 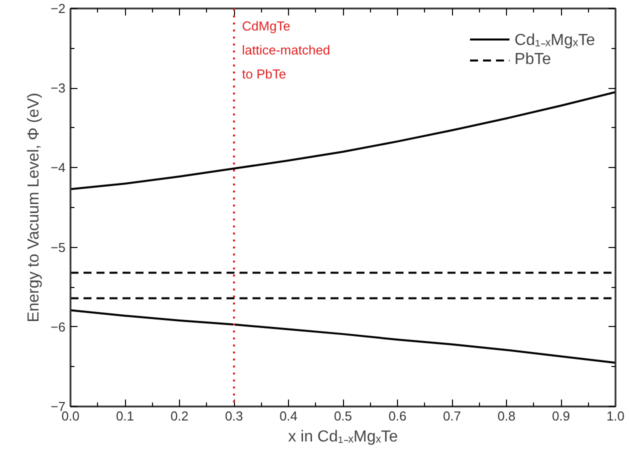 I want to click on x-tick-label: 0.1, so click(x=125, y=416).